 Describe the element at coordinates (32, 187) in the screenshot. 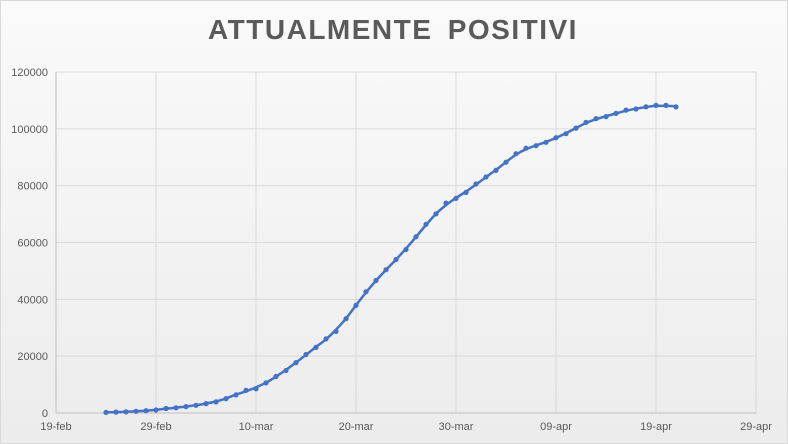

I see `y-tick-label: 80000` at that location.